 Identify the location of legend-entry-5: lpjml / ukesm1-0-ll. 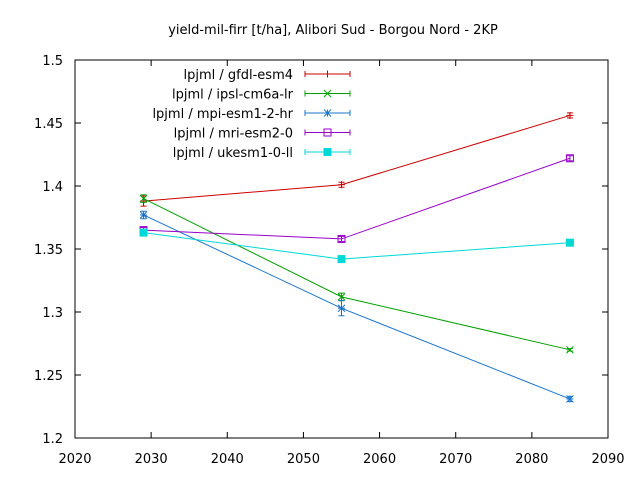
(262, 153).